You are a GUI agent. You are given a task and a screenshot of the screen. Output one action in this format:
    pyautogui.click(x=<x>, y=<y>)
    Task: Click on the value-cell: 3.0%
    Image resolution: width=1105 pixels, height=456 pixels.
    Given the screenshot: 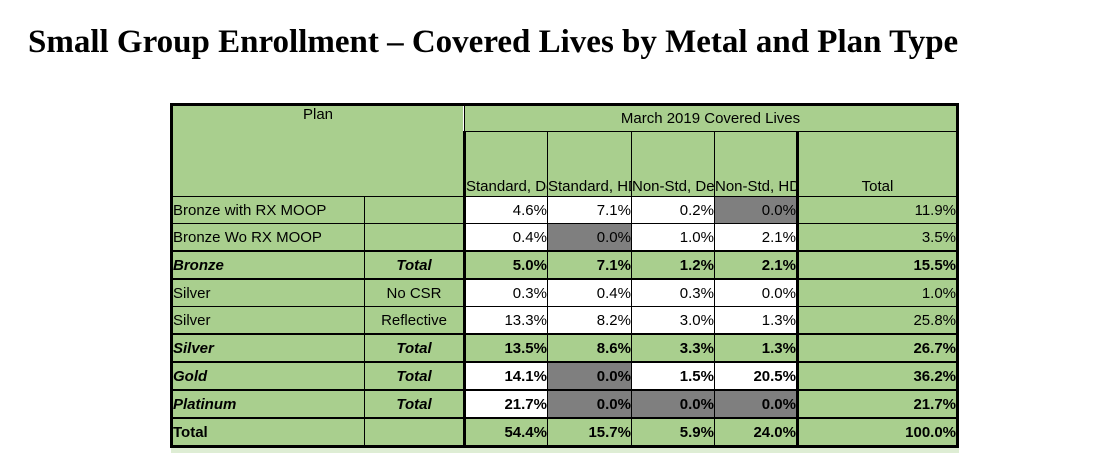 What is the action you would take?
    pyautogui.click(x=673, y=320)
    